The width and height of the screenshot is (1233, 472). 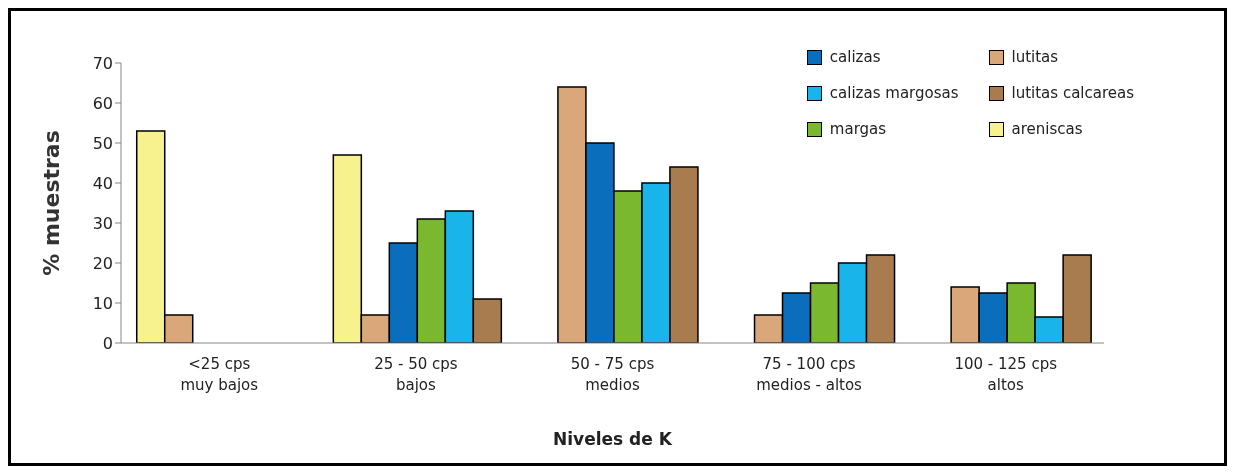 What do you see at coordinates (416, 374) in the screenshot?
I see `x-tick-label: 25 - 50 cps bajos` at bounding box center [416, 374].